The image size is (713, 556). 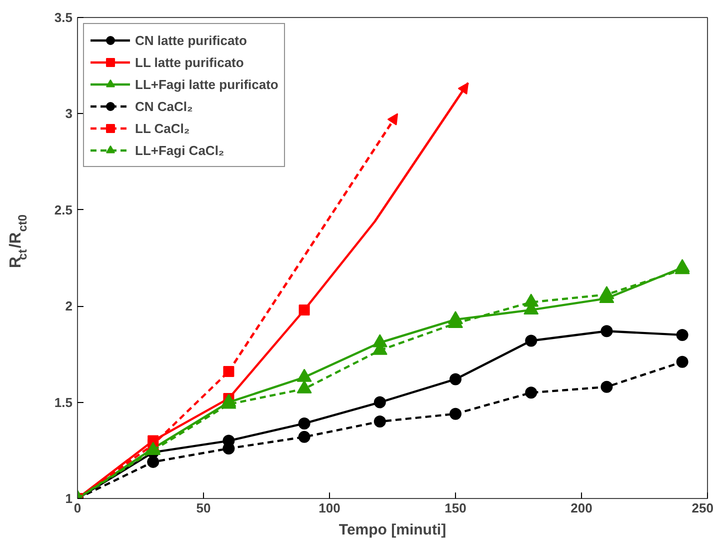 What do you see at coordinates (78, 508) in the screenshot?
I see `x-tick-label: 0` at bounding box center [78, 508].